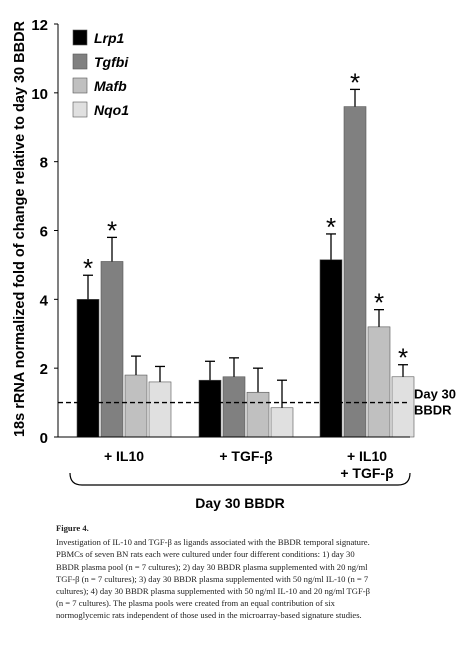  What do you see at coordinates (100, 73) in the screenshot?
I see `legend: Lrp1 Tgfbi Mafb Nqo1` at bounding box center [100, 73].